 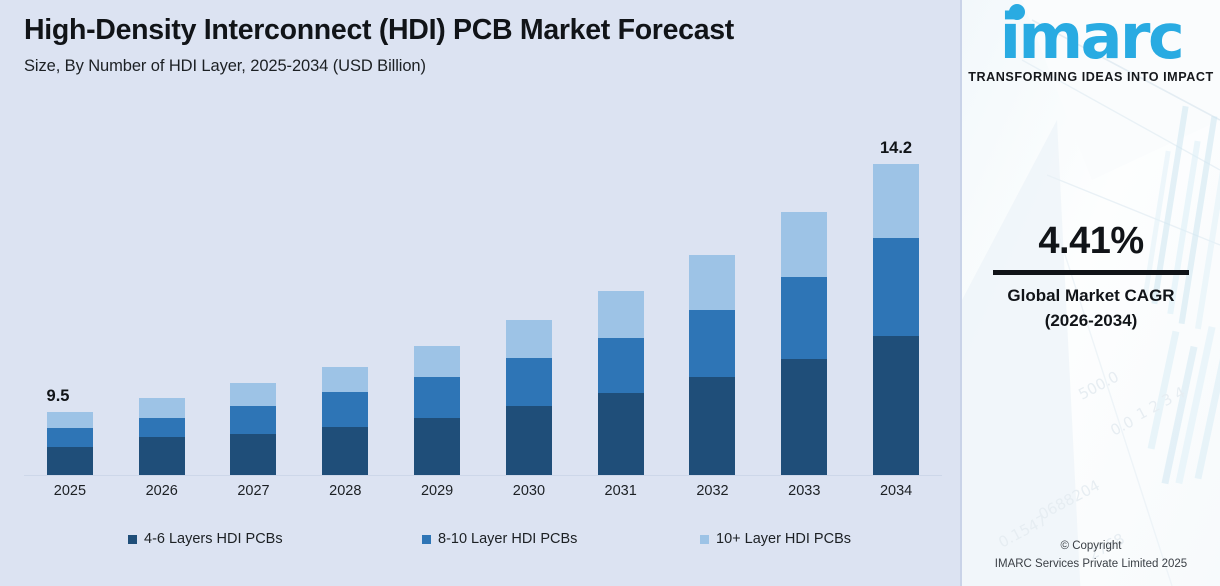 What do you see at coordinates (1091, 546) in the screenshot?
I see `copyright-line1: © Copyright` at bounding box center [1091, 546].